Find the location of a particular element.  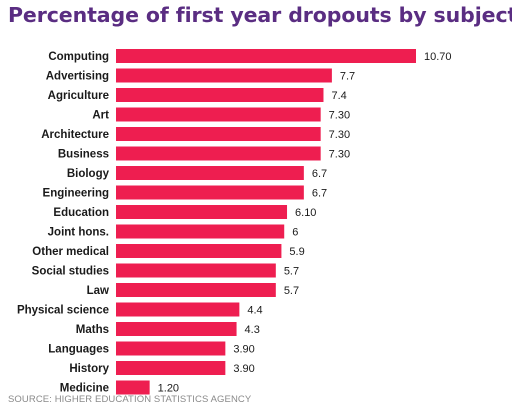

category-label: Maths is located at coordinates (92, 330).